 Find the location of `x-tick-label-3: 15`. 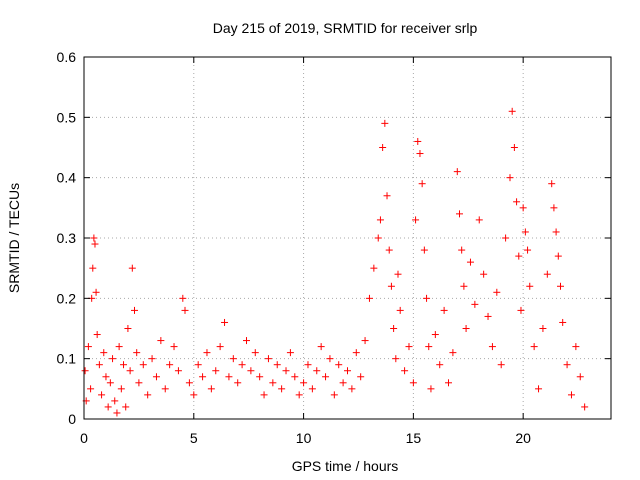

x-tick-label-3: 15 is located at coordinates (414, 438).